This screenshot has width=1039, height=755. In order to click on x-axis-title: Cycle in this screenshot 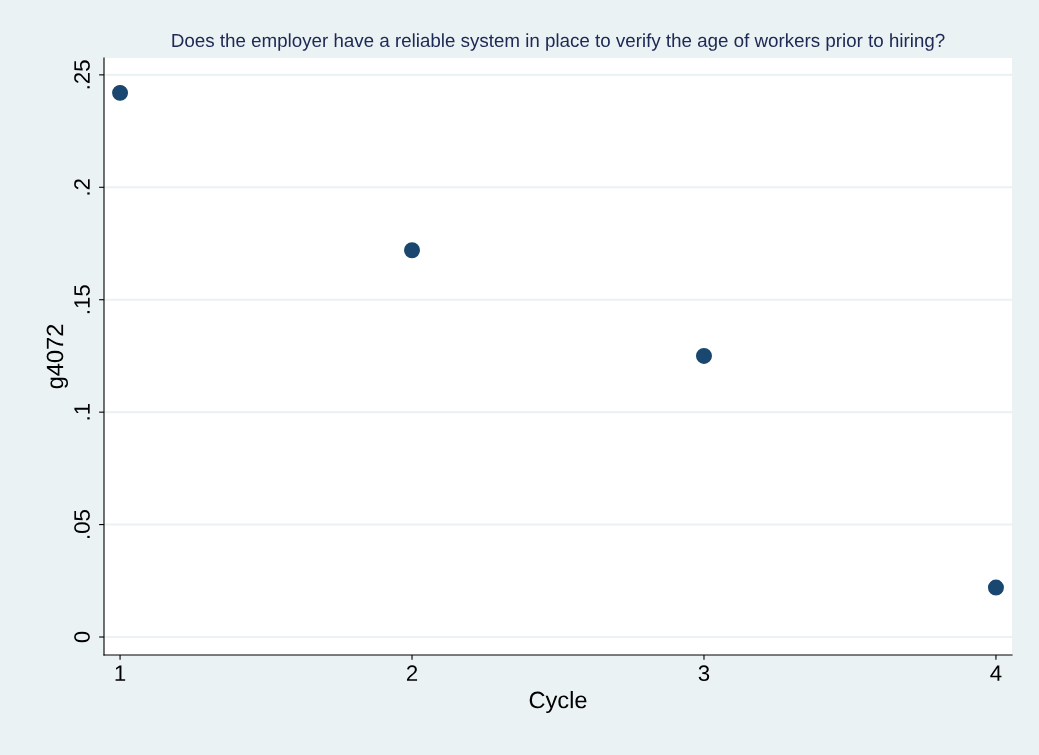, I will do `click(558, 701)`.